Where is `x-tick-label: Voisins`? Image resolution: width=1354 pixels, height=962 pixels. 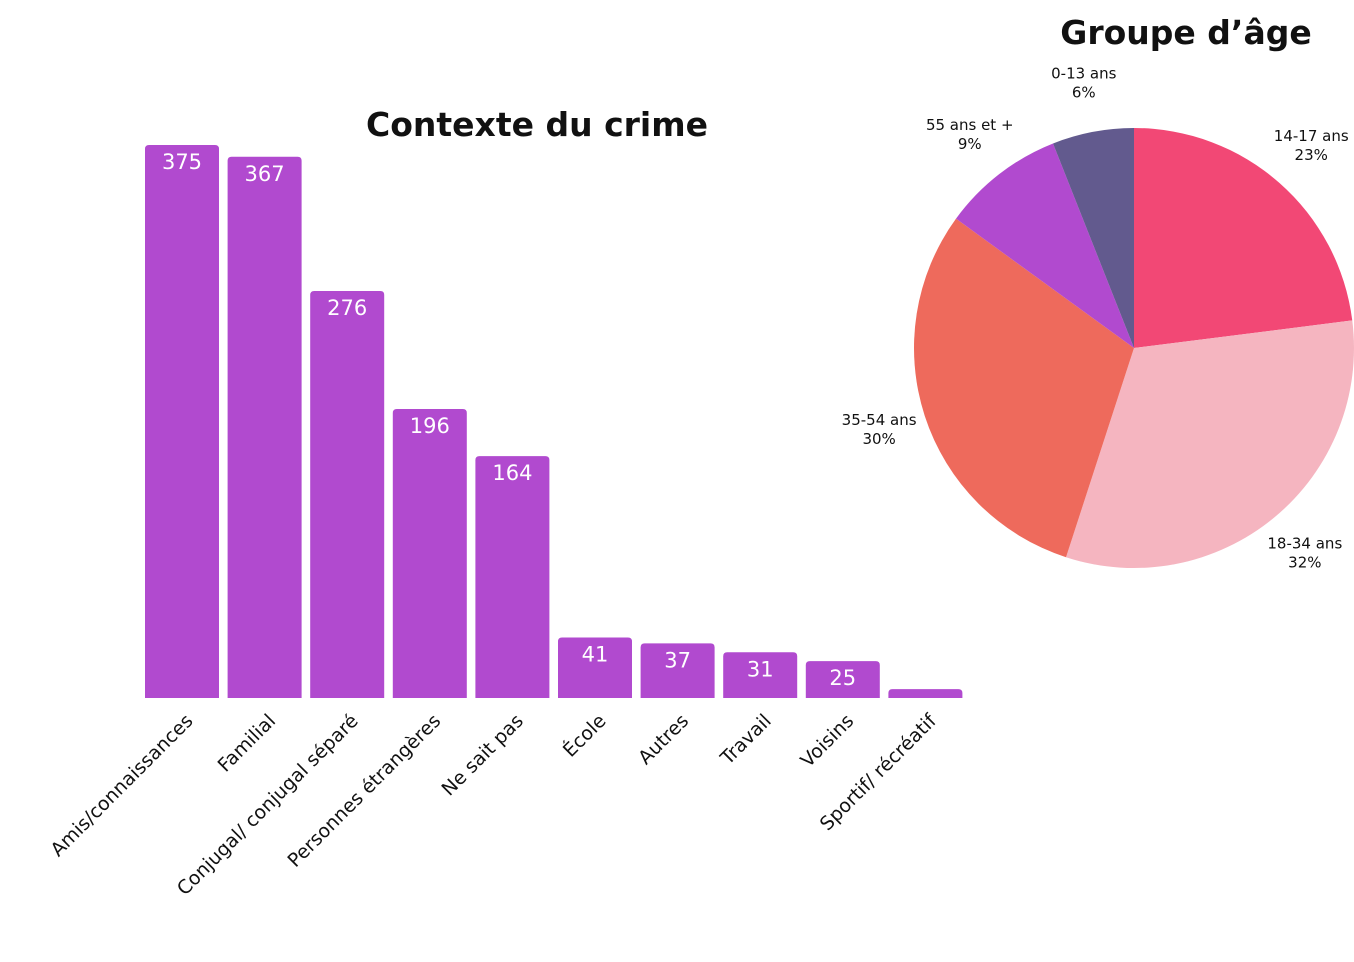 x-tick-label: Voisins is located at coordinates (827, 741).